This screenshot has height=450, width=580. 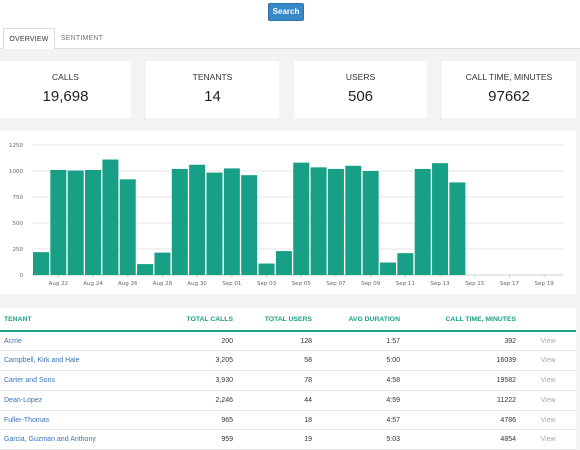 What do you see at coordinates (80, 361) in the screenshot?
I see `tenant-link: Campbell, Kirk and Hale` at bounding box center [80, 361].